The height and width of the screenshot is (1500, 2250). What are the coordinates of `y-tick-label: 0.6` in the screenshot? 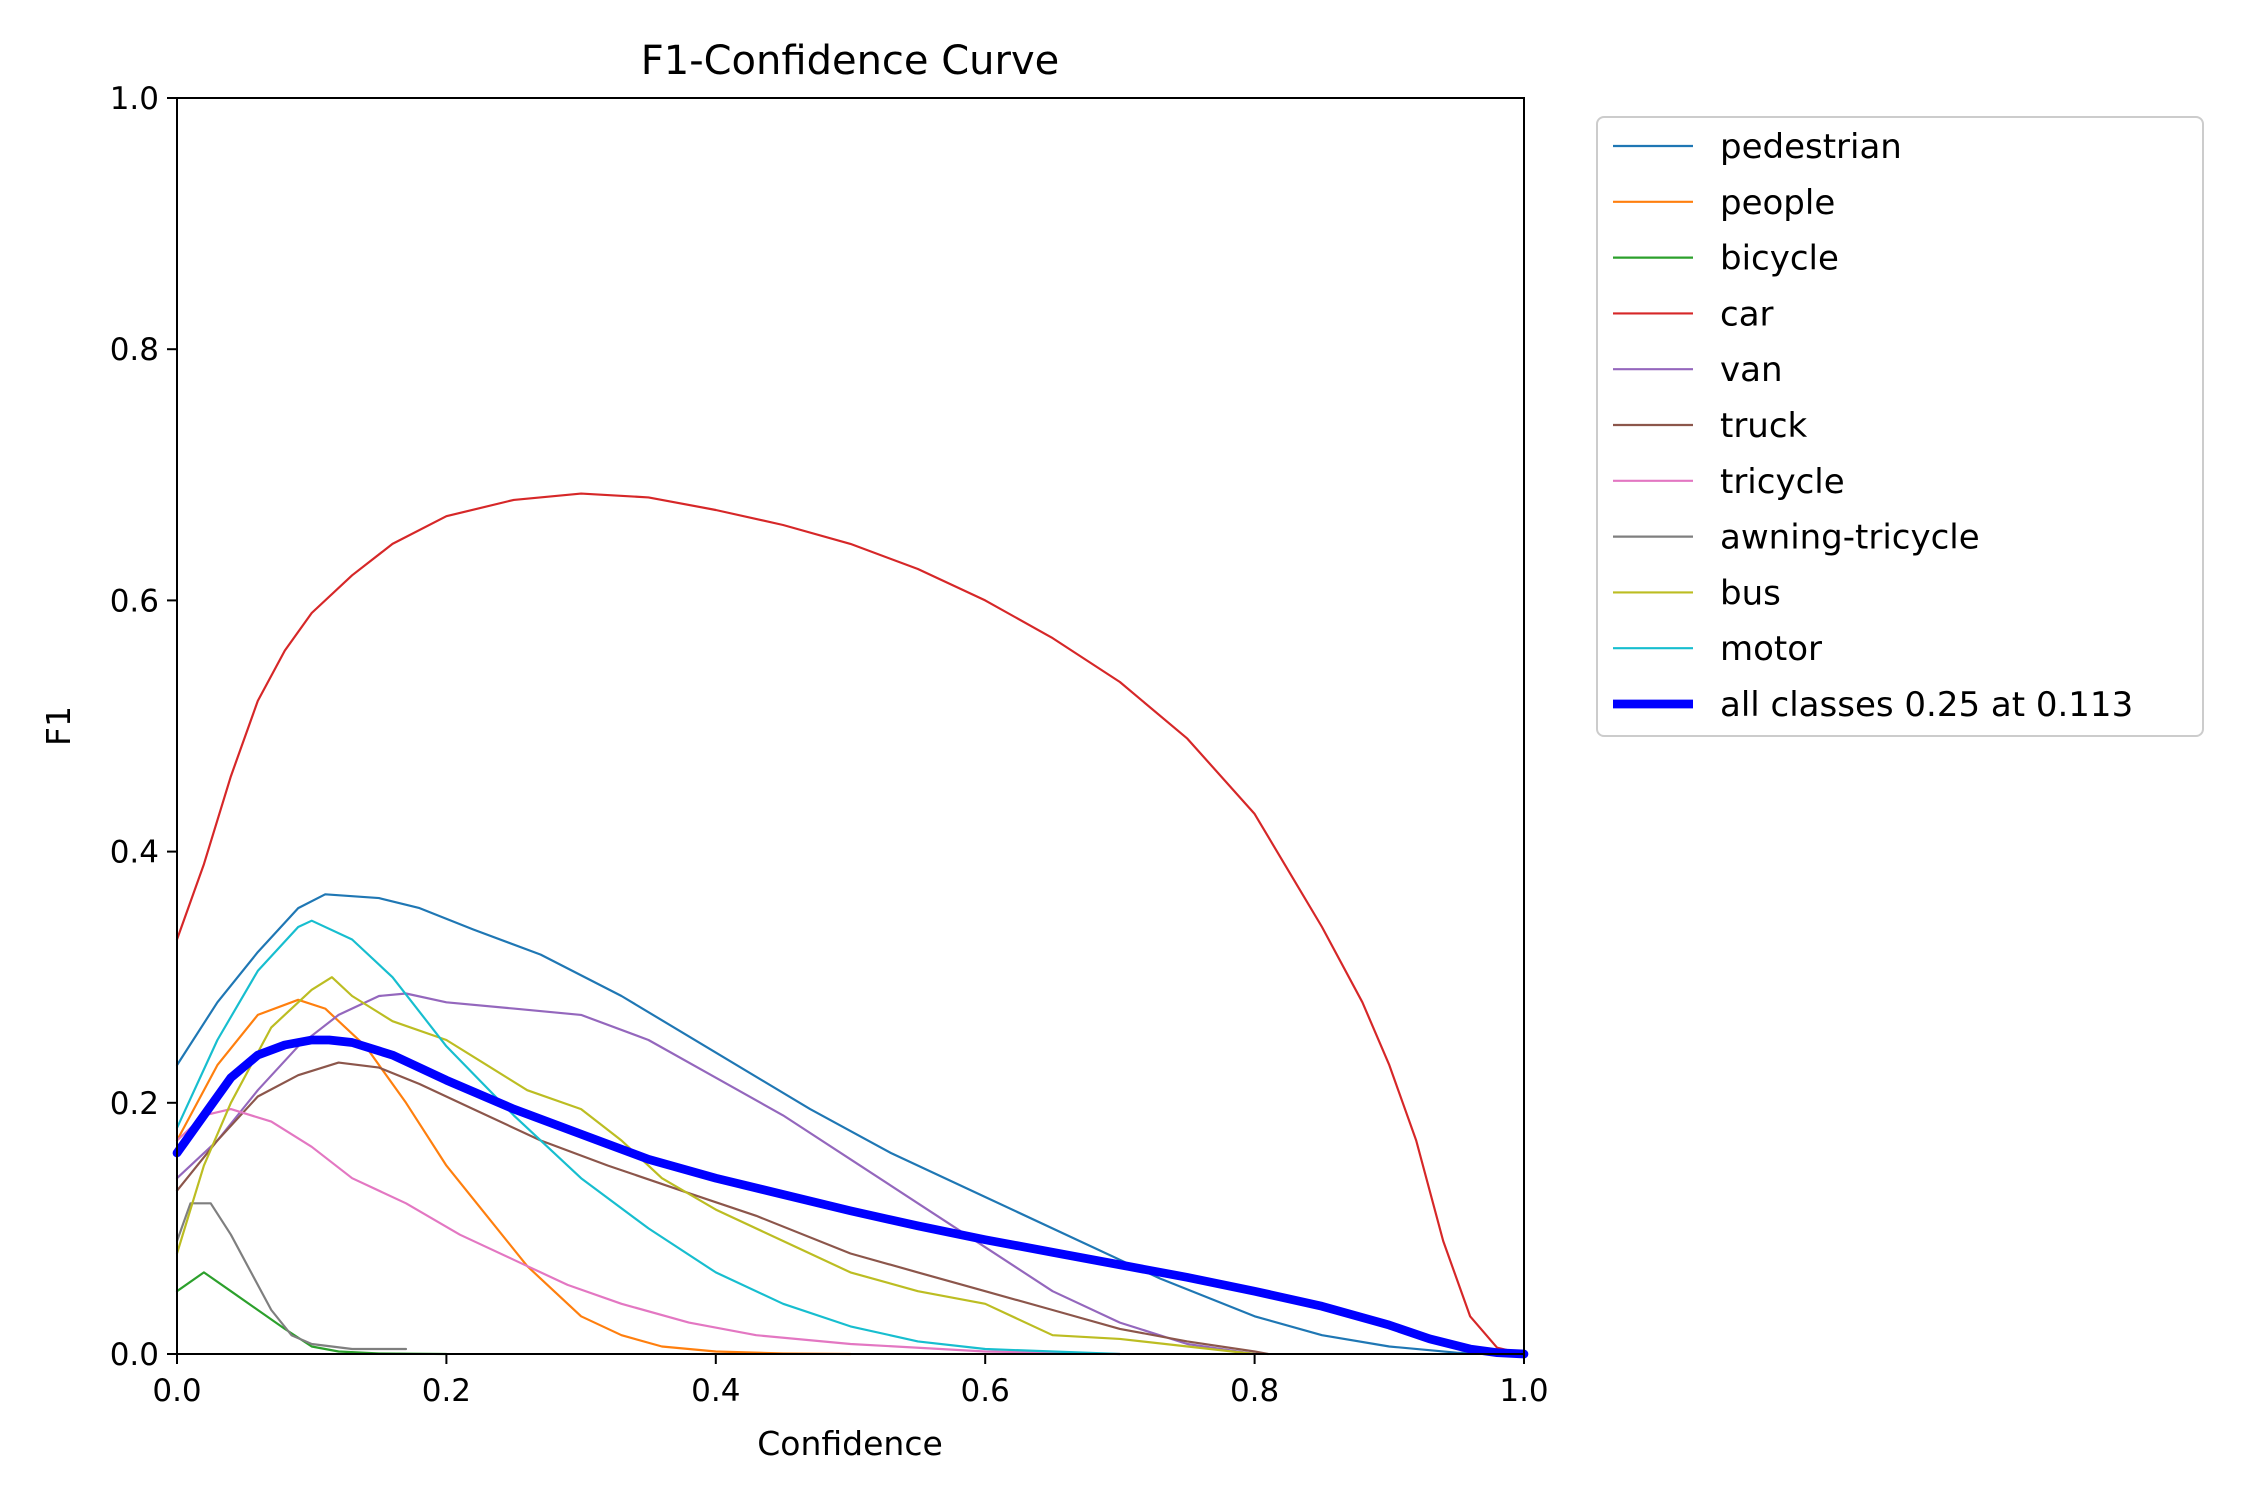 It's located at (134, 601).